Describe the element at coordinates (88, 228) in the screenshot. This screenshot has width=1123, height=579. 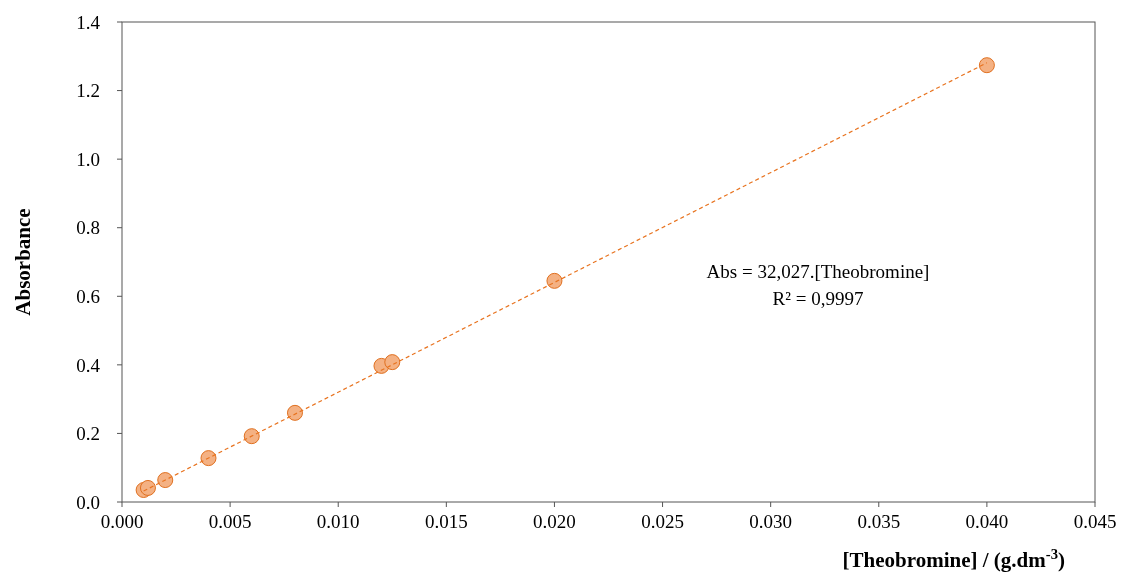
I see `y-tick-label: 0.8` at that location.